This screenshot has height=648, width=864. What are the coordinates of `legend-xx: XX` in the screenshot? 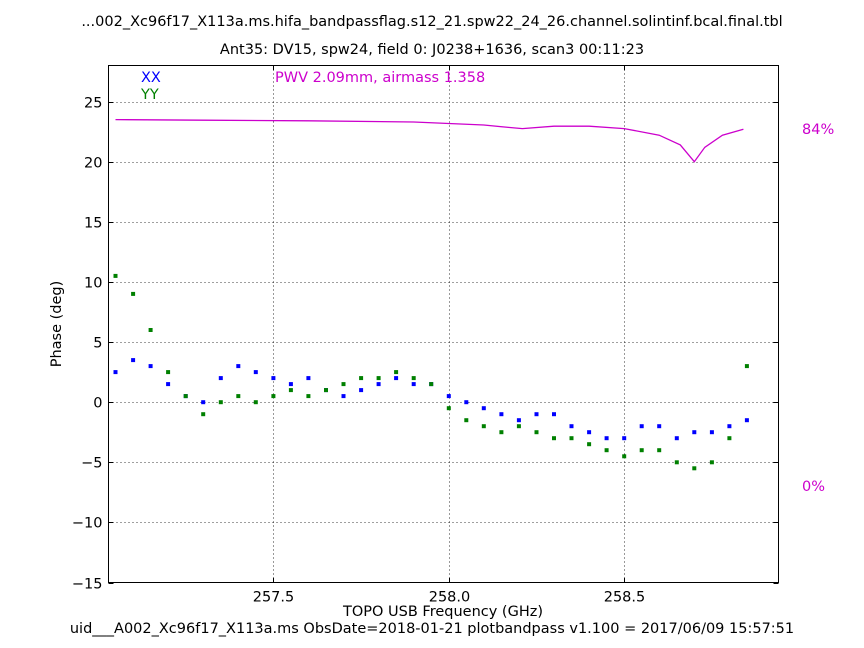 It's located at (151, 78).